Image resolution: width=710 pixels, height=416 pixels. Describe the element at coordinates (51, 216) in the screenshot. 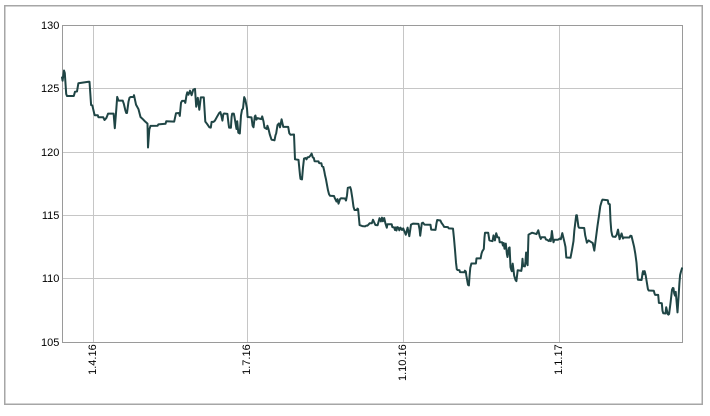

I see `svg-text: 115` at that location.